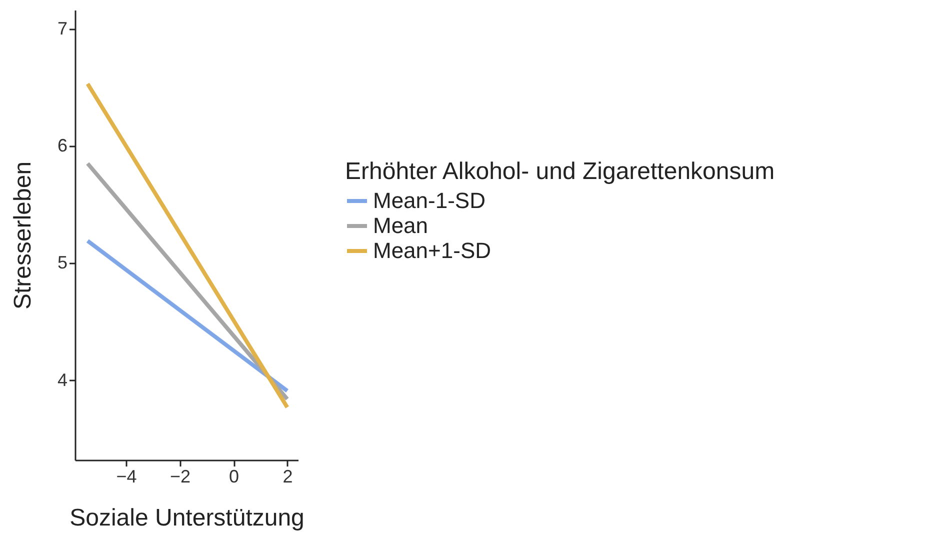  I want to click on y-tick-label: 6, so click(62, 145).